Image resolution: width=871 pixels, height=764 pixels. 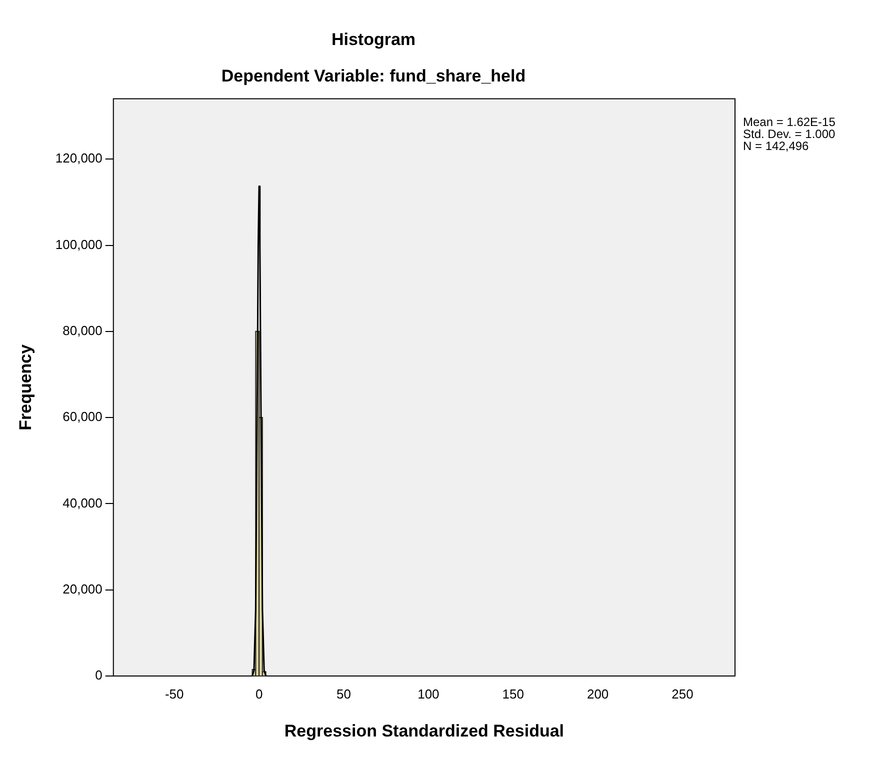 What do you see at coordinates (424, 730) in the screenshot?
I see `x-axis-title: Regression Standardized Residual` at bounding box center [424, 730].